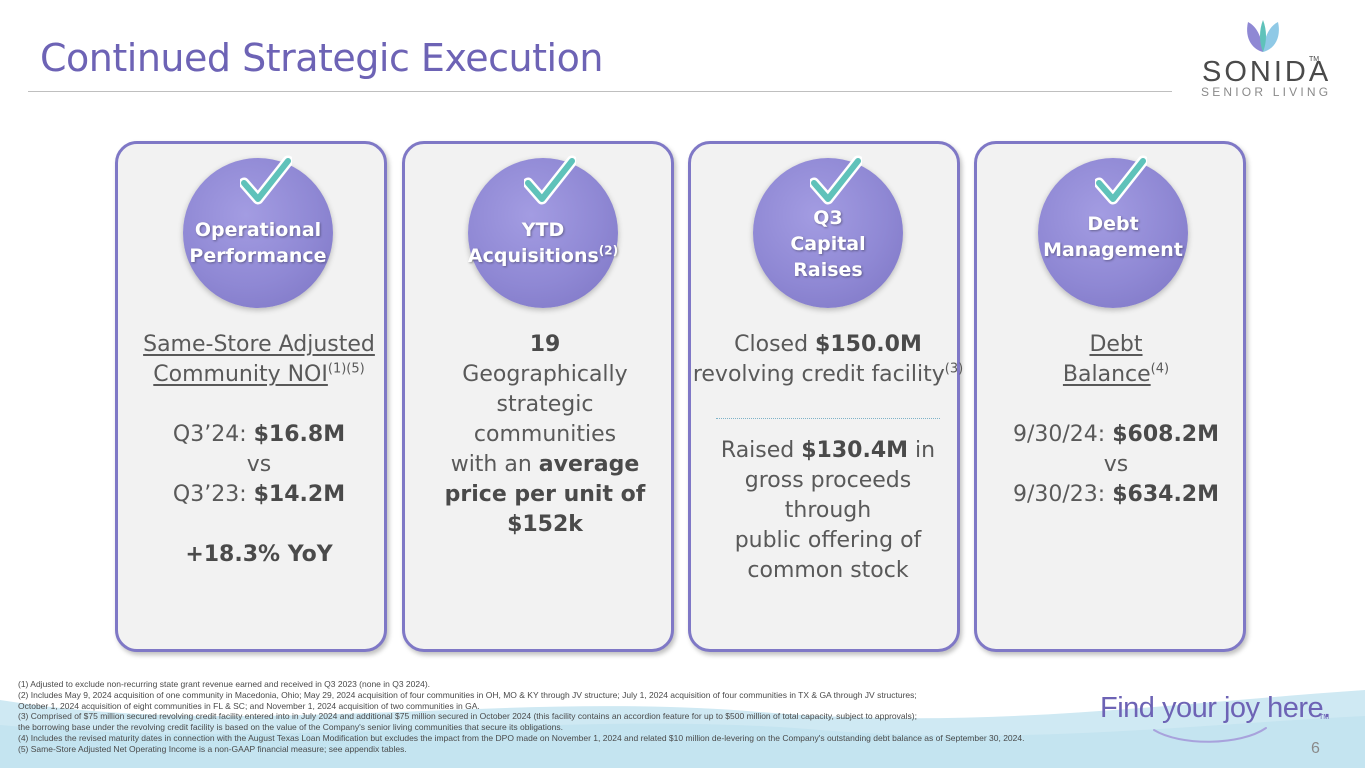 This screenshot has width=1365, height=768. I want to click on raised-label: Raised, so click(757, 450).